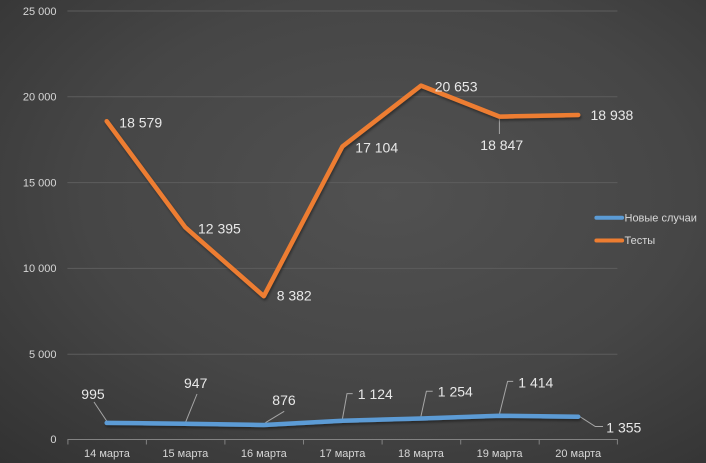 Image resolution: width=706 pixels, height=463 pixels. Describe the element at coordinates (294, 296) in the screenshot. I see `svg-text: 8 382` at that location.